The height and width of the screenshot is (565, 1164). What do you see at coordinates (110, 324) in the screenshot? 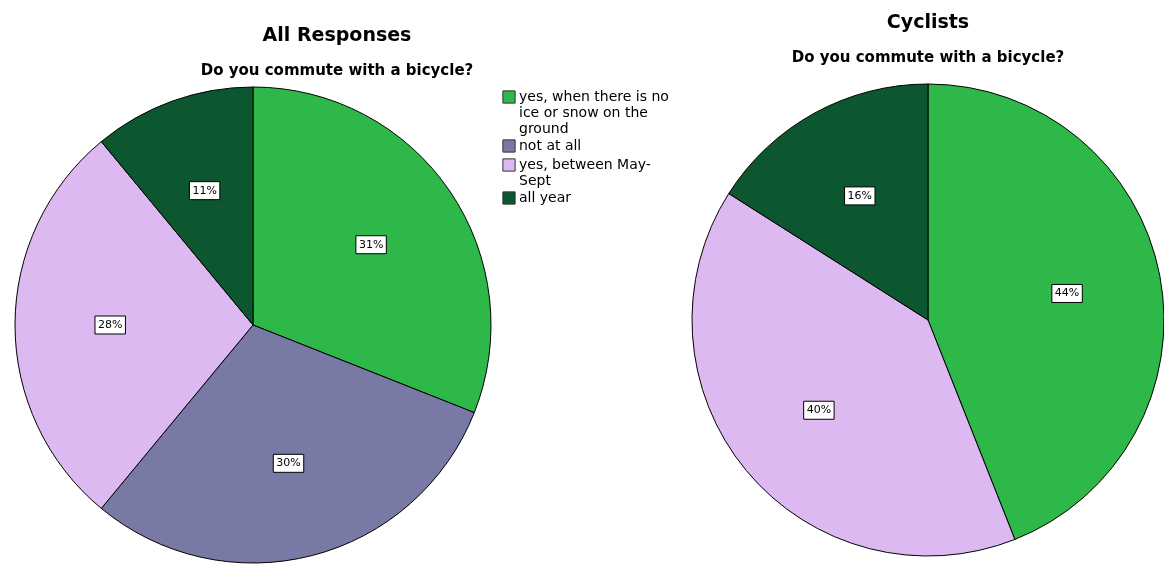
I see `data-label: 28%` at bounding box center [110, 324].